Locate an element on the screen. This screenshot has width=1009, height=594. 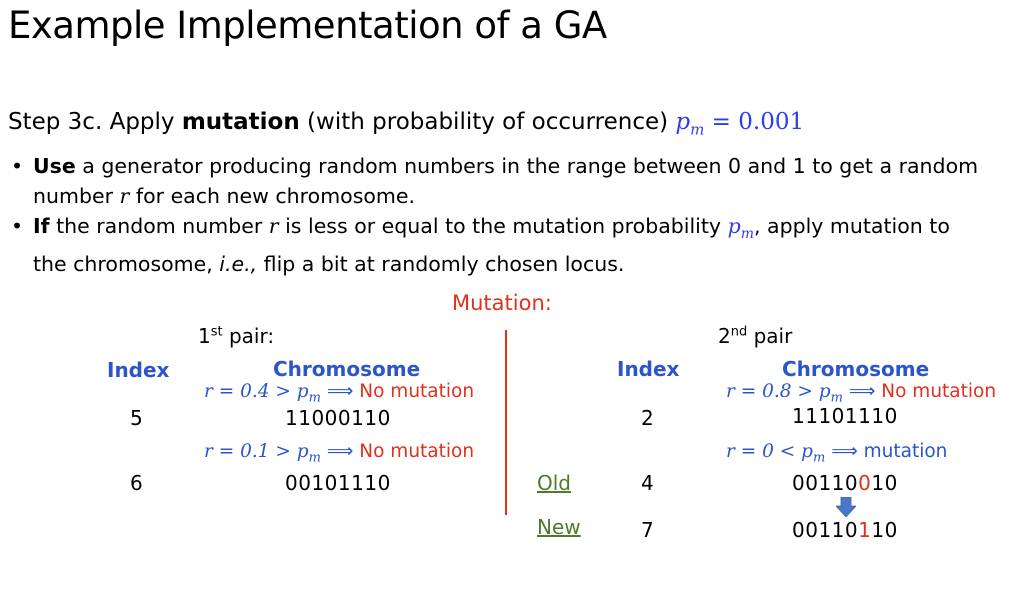
left-row2-condition: r = 0.1 > pm ⟹ No mutation is located at coordinates (339, 453).